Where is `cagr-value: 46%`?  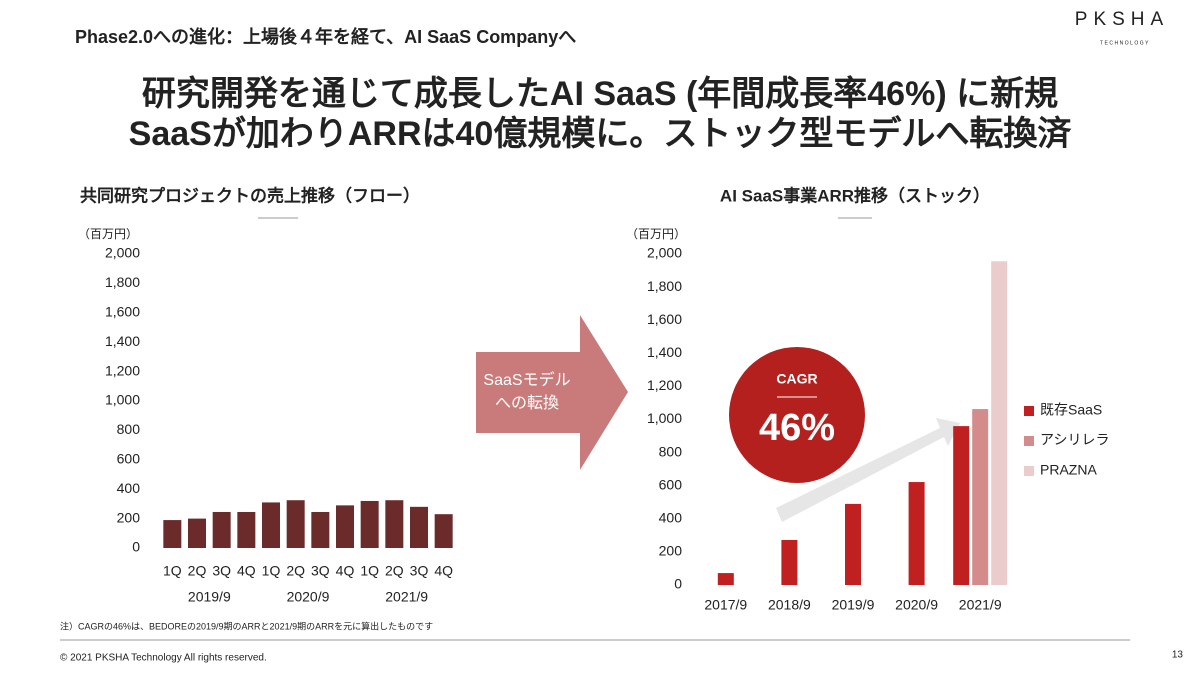 cagr-value: 46% is located at coordinates (797, 428).